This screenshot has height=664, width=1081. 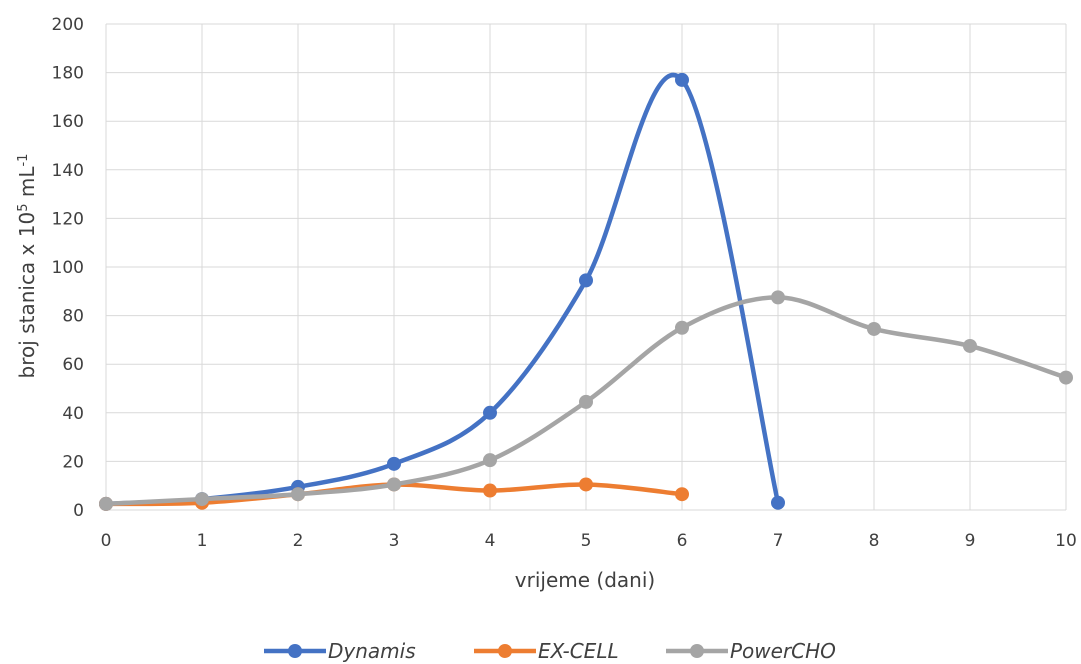 I want to click on legend-item-ex-cell: EX-CELL, so click(x=546, y=651).